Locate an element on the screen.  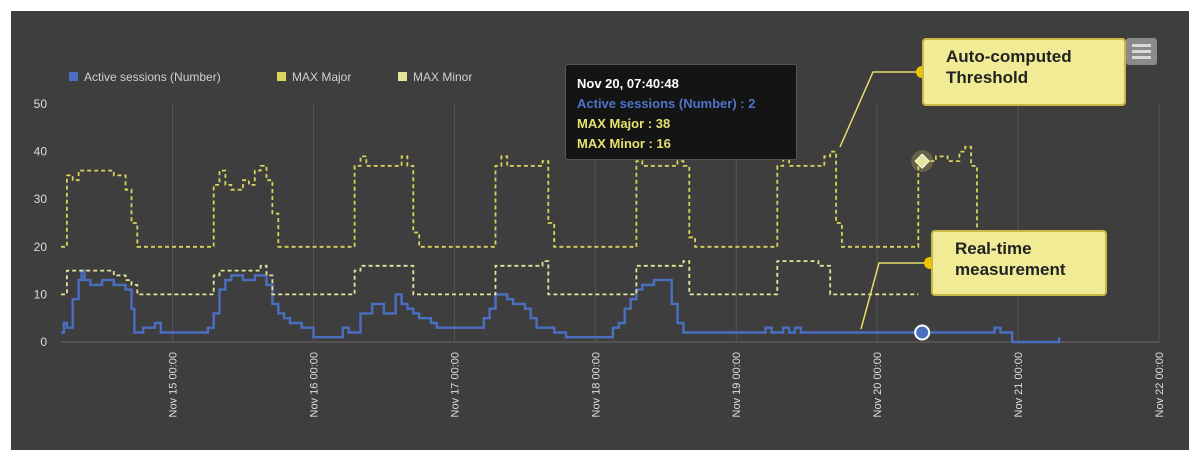
realtime-callout: Real-time measurement is located at coordinates (1019, 263).